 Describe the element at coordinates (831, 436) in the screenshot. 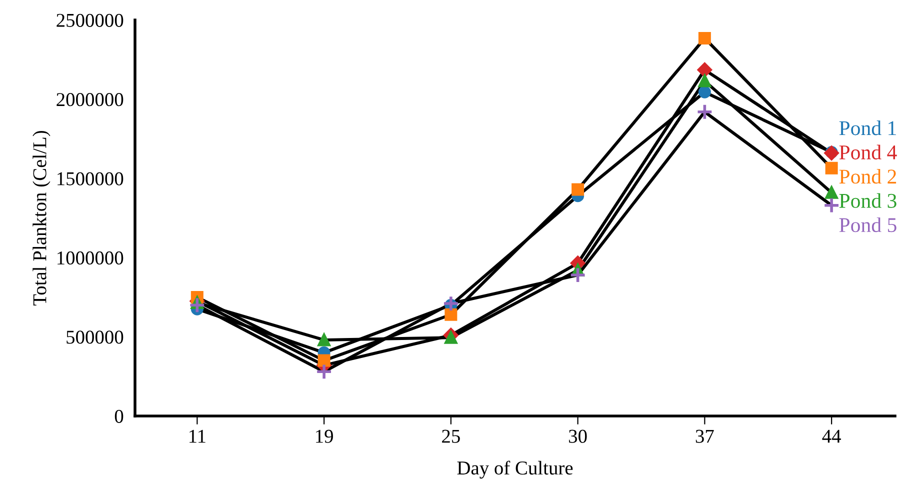

I see `x-tick-label: 44` at that location.